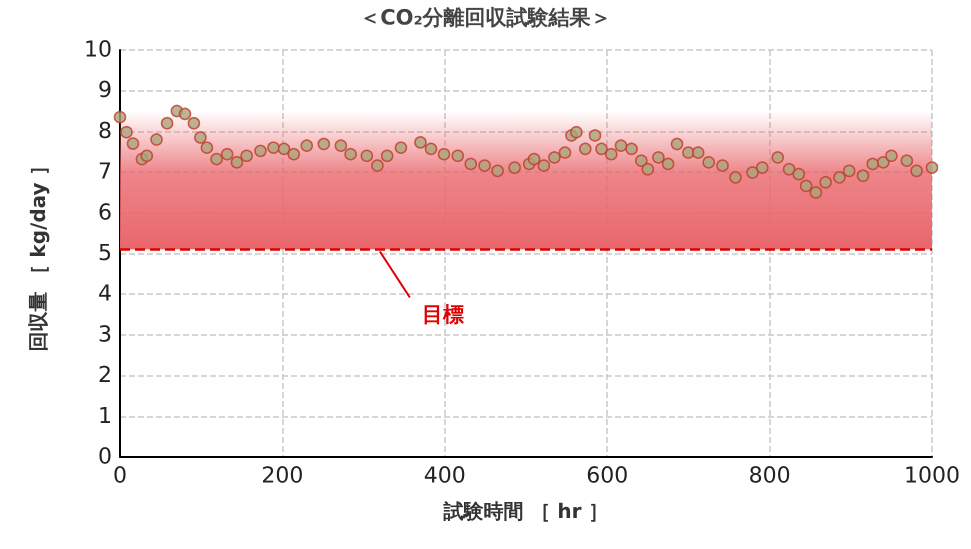 The image size is (971, 549). Describe the element at coordinates (607, 476) in the screenshot. I see `x-tick-label: 600` at that location.